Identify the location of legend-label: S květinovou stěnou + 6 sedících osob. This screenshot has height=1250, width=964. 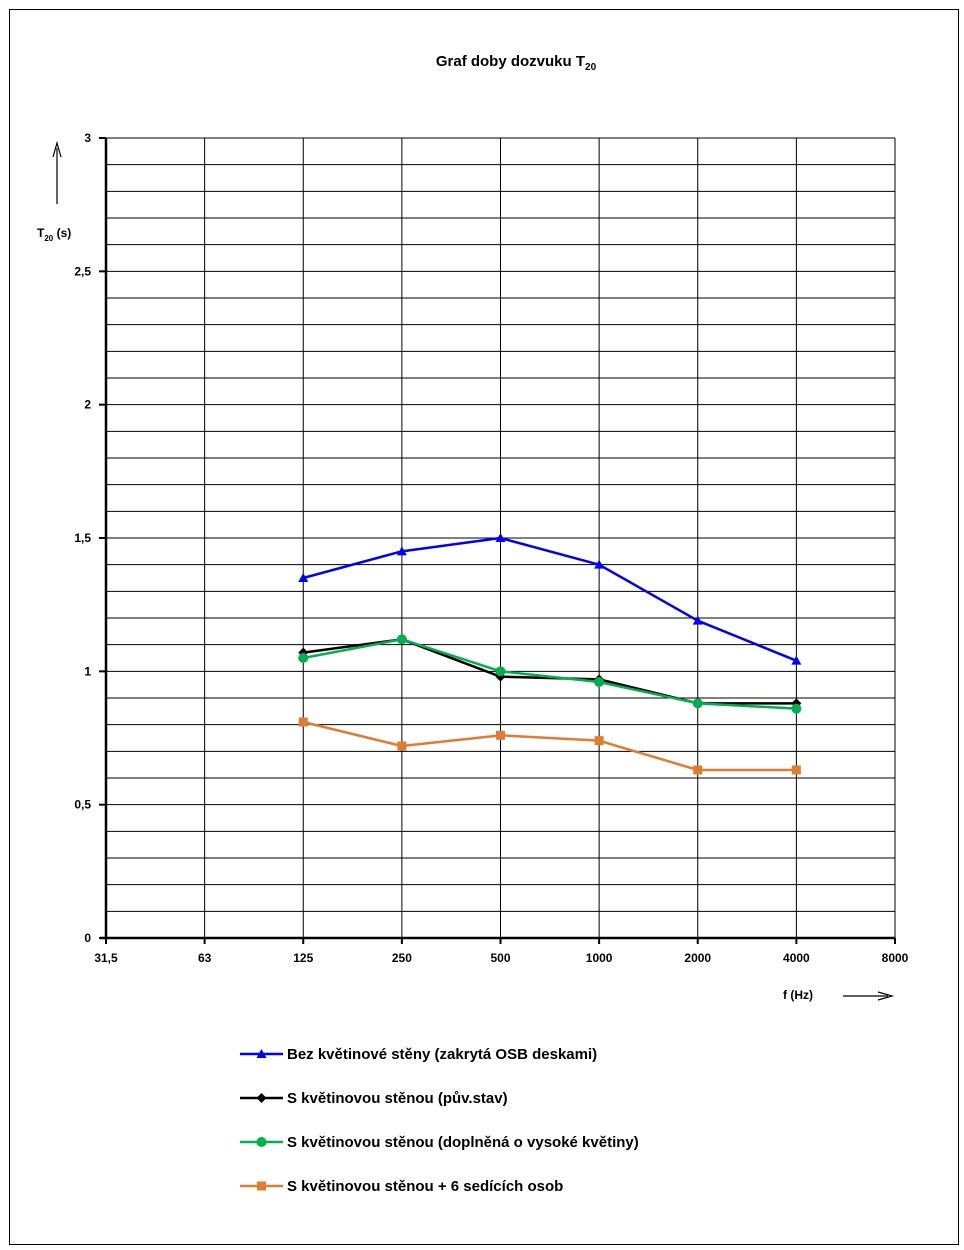
(425, 1186).